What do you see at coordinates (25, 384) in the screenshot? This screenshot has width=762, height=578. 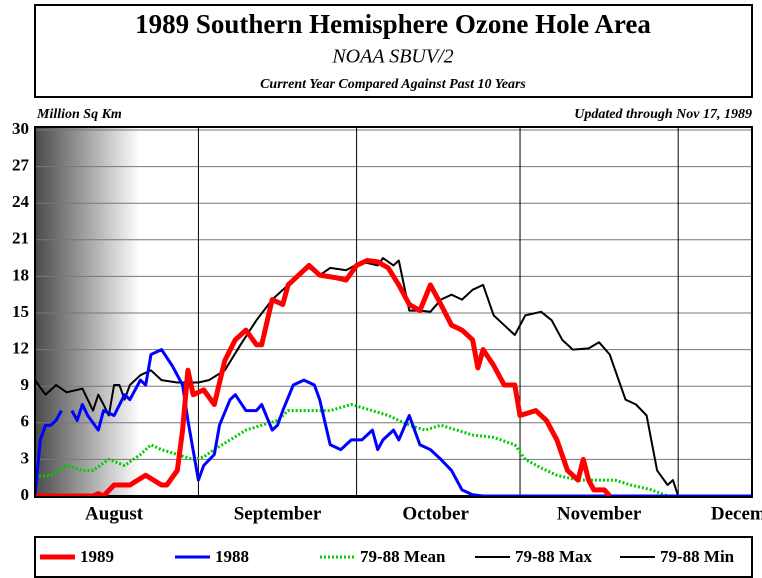 I see `y-tick-label: 9` at bounding box center [25, 384].